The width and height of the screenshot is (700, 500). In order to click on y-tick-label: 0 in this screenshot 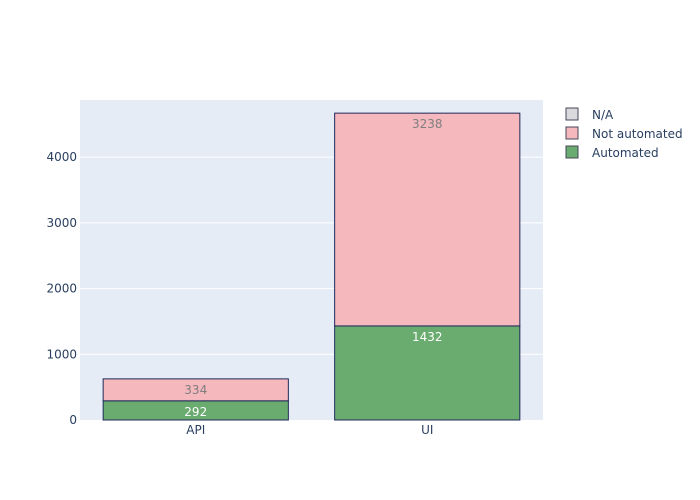, I will do `click(73, 420)`.